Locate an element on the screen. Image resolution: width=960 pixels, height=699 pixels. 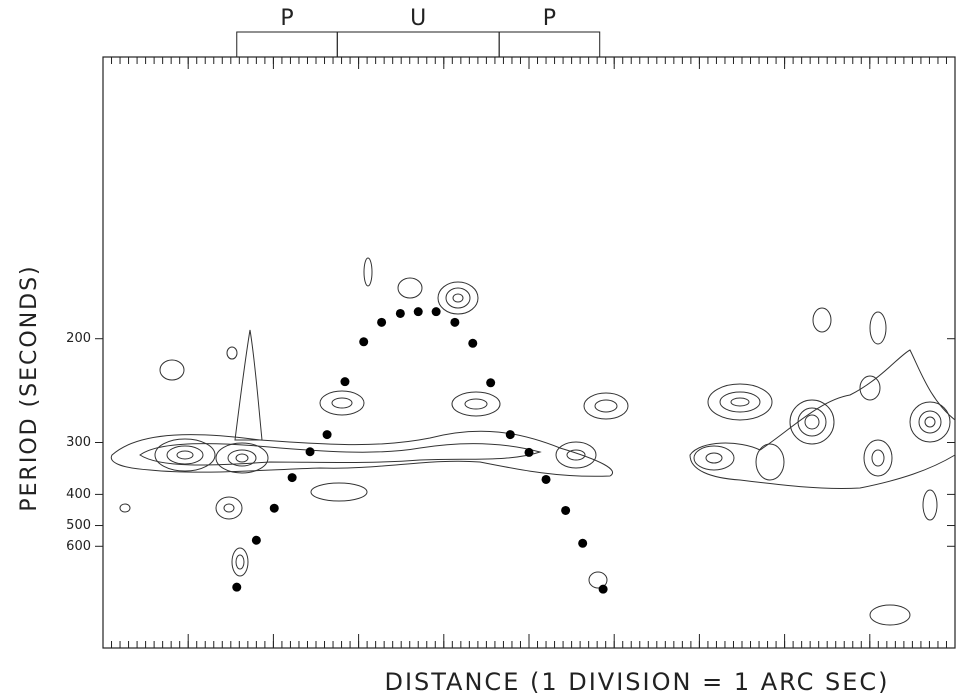
y-axis-title: PERIOD (SECONDS) is located at coordinates (29, 387).